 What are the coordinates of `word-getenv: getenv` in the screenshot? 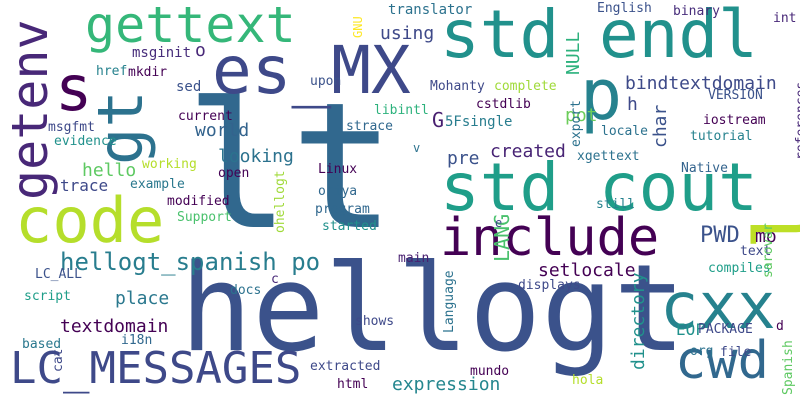 It's located at (30, 109).